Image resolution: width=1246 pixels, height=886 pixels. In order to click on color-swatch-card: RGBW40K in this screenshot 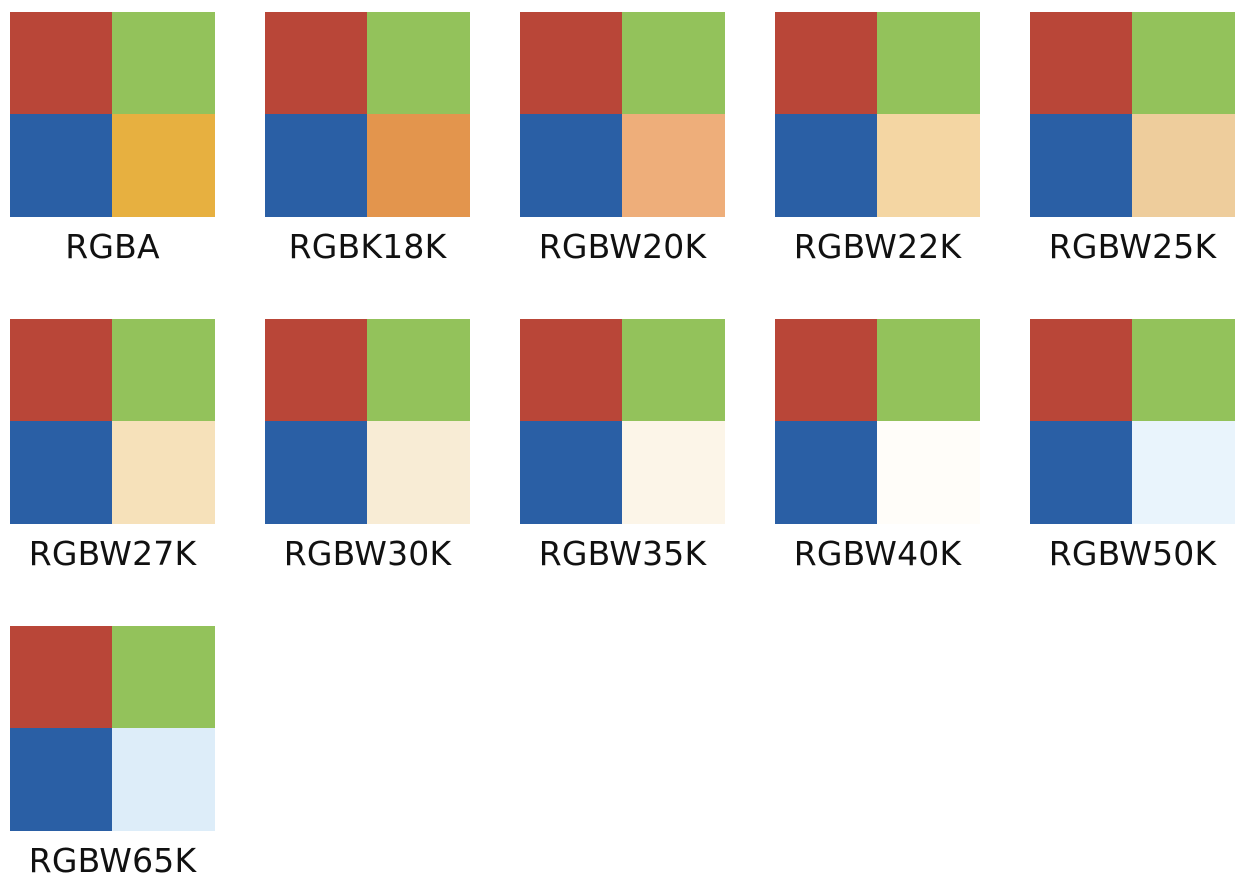, I will do `click(877, 448)`.